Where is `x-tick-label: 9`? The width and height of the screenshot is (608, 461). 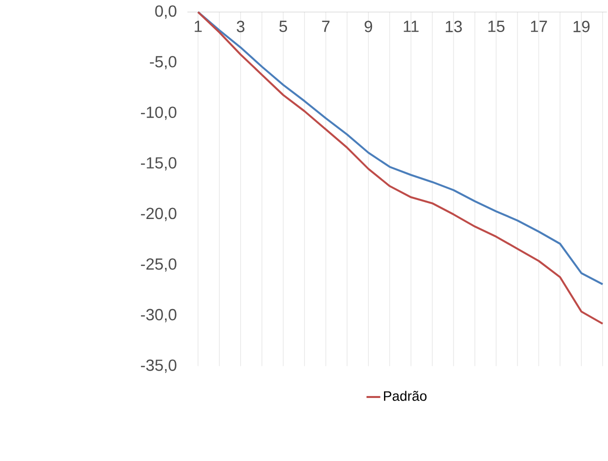
x-tick-label: 9 is located at coordinates (368, 26).